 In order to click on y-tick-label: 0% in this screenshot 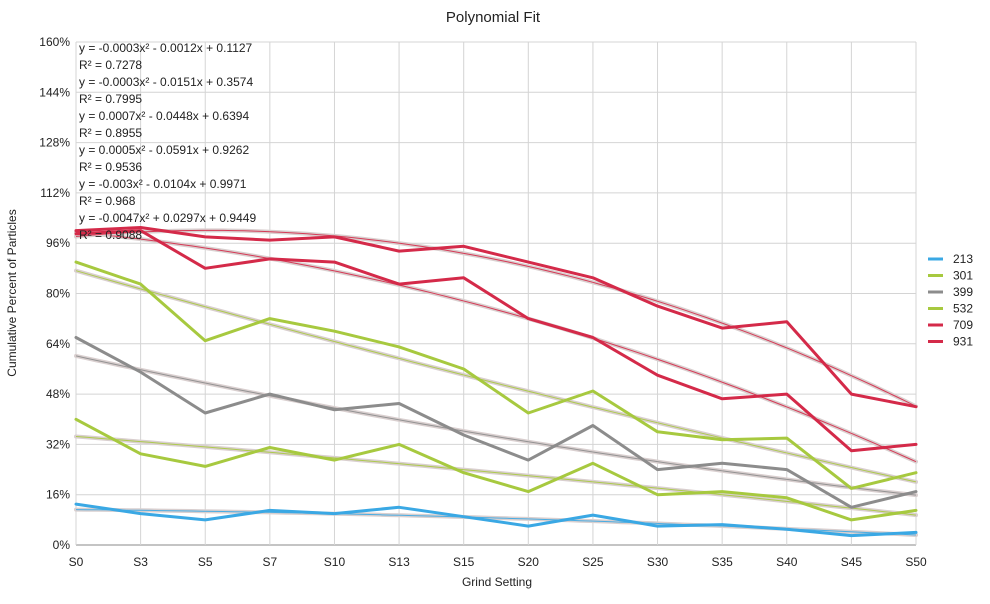, I will do `click(62, 545)`.